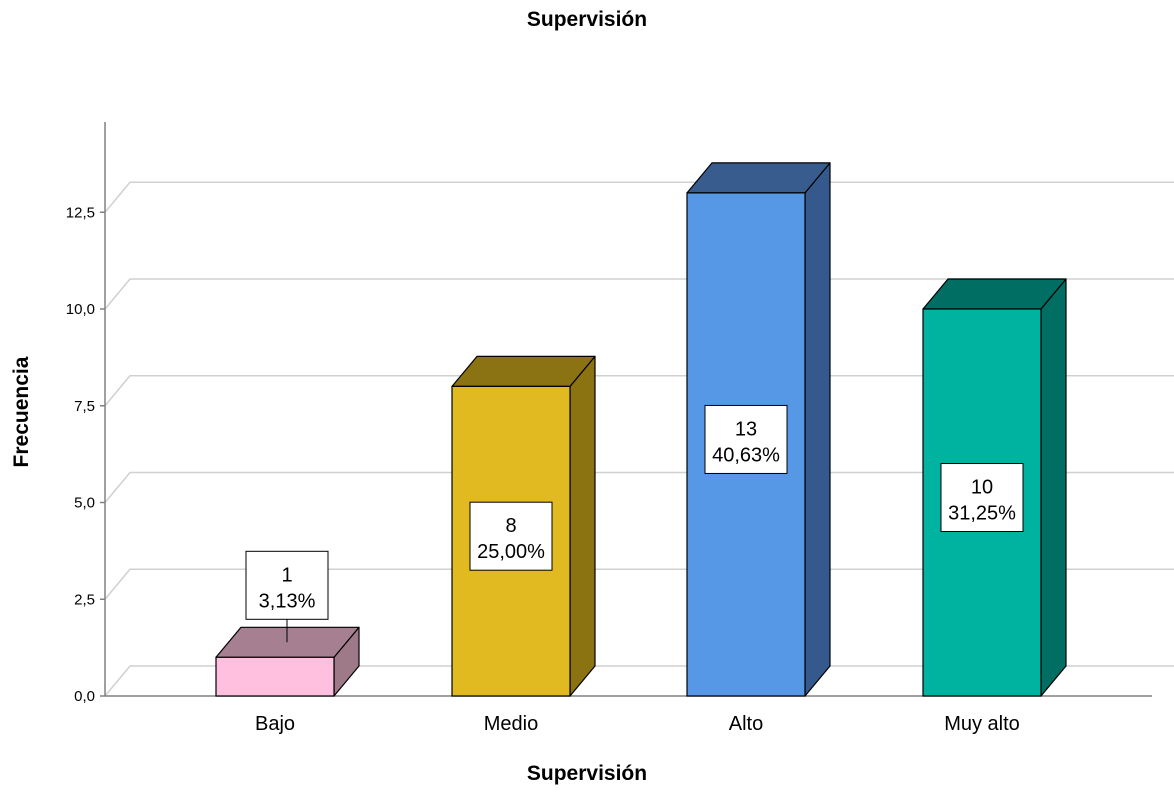  I want to click on x-tick-label: Alto, so click(746, 724).